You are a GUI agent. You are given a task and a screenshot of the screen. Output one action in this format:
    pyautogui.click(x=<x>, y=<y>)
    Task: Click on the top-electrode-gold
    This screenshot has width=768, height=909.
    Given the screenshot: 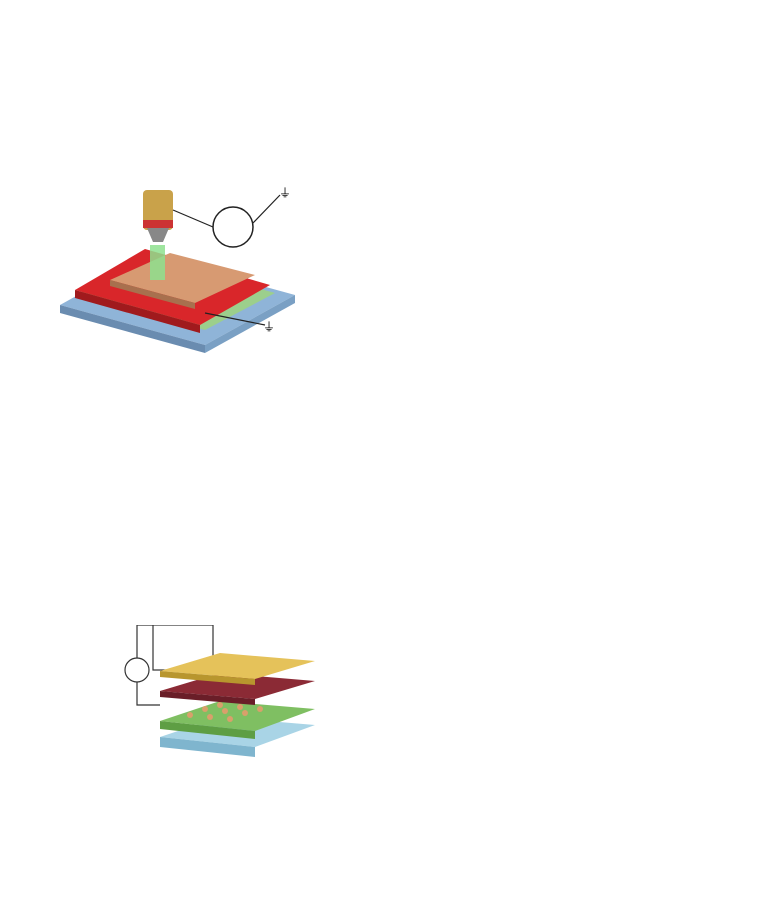 What is the action you would take?
    pyautogui.click(x=237, y=666)
    